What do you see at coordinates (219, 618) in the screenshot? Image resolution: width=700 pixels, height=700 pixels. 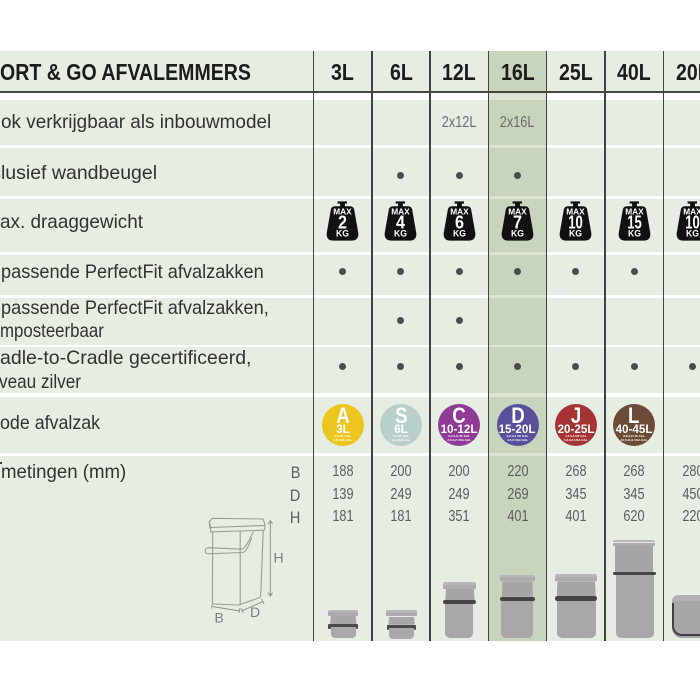 I see `svg-text: B` at bounding box center [219, 618].